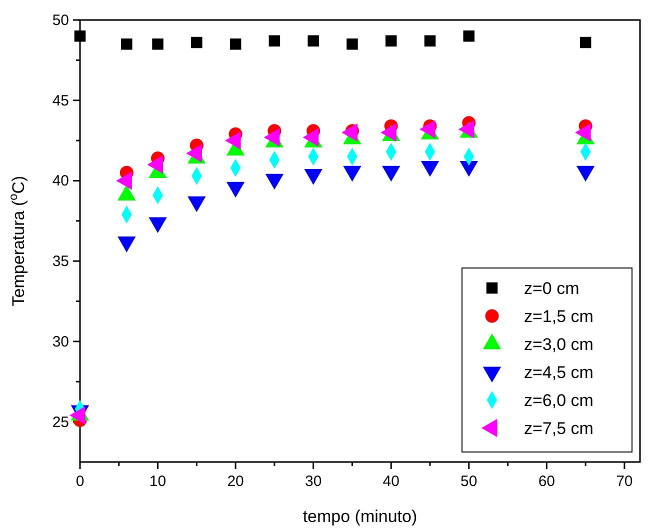  What do you see at coordinates (60, 20) in the screenshot?
I see `y-tick-label: 50` at bounding box center [60, 20].